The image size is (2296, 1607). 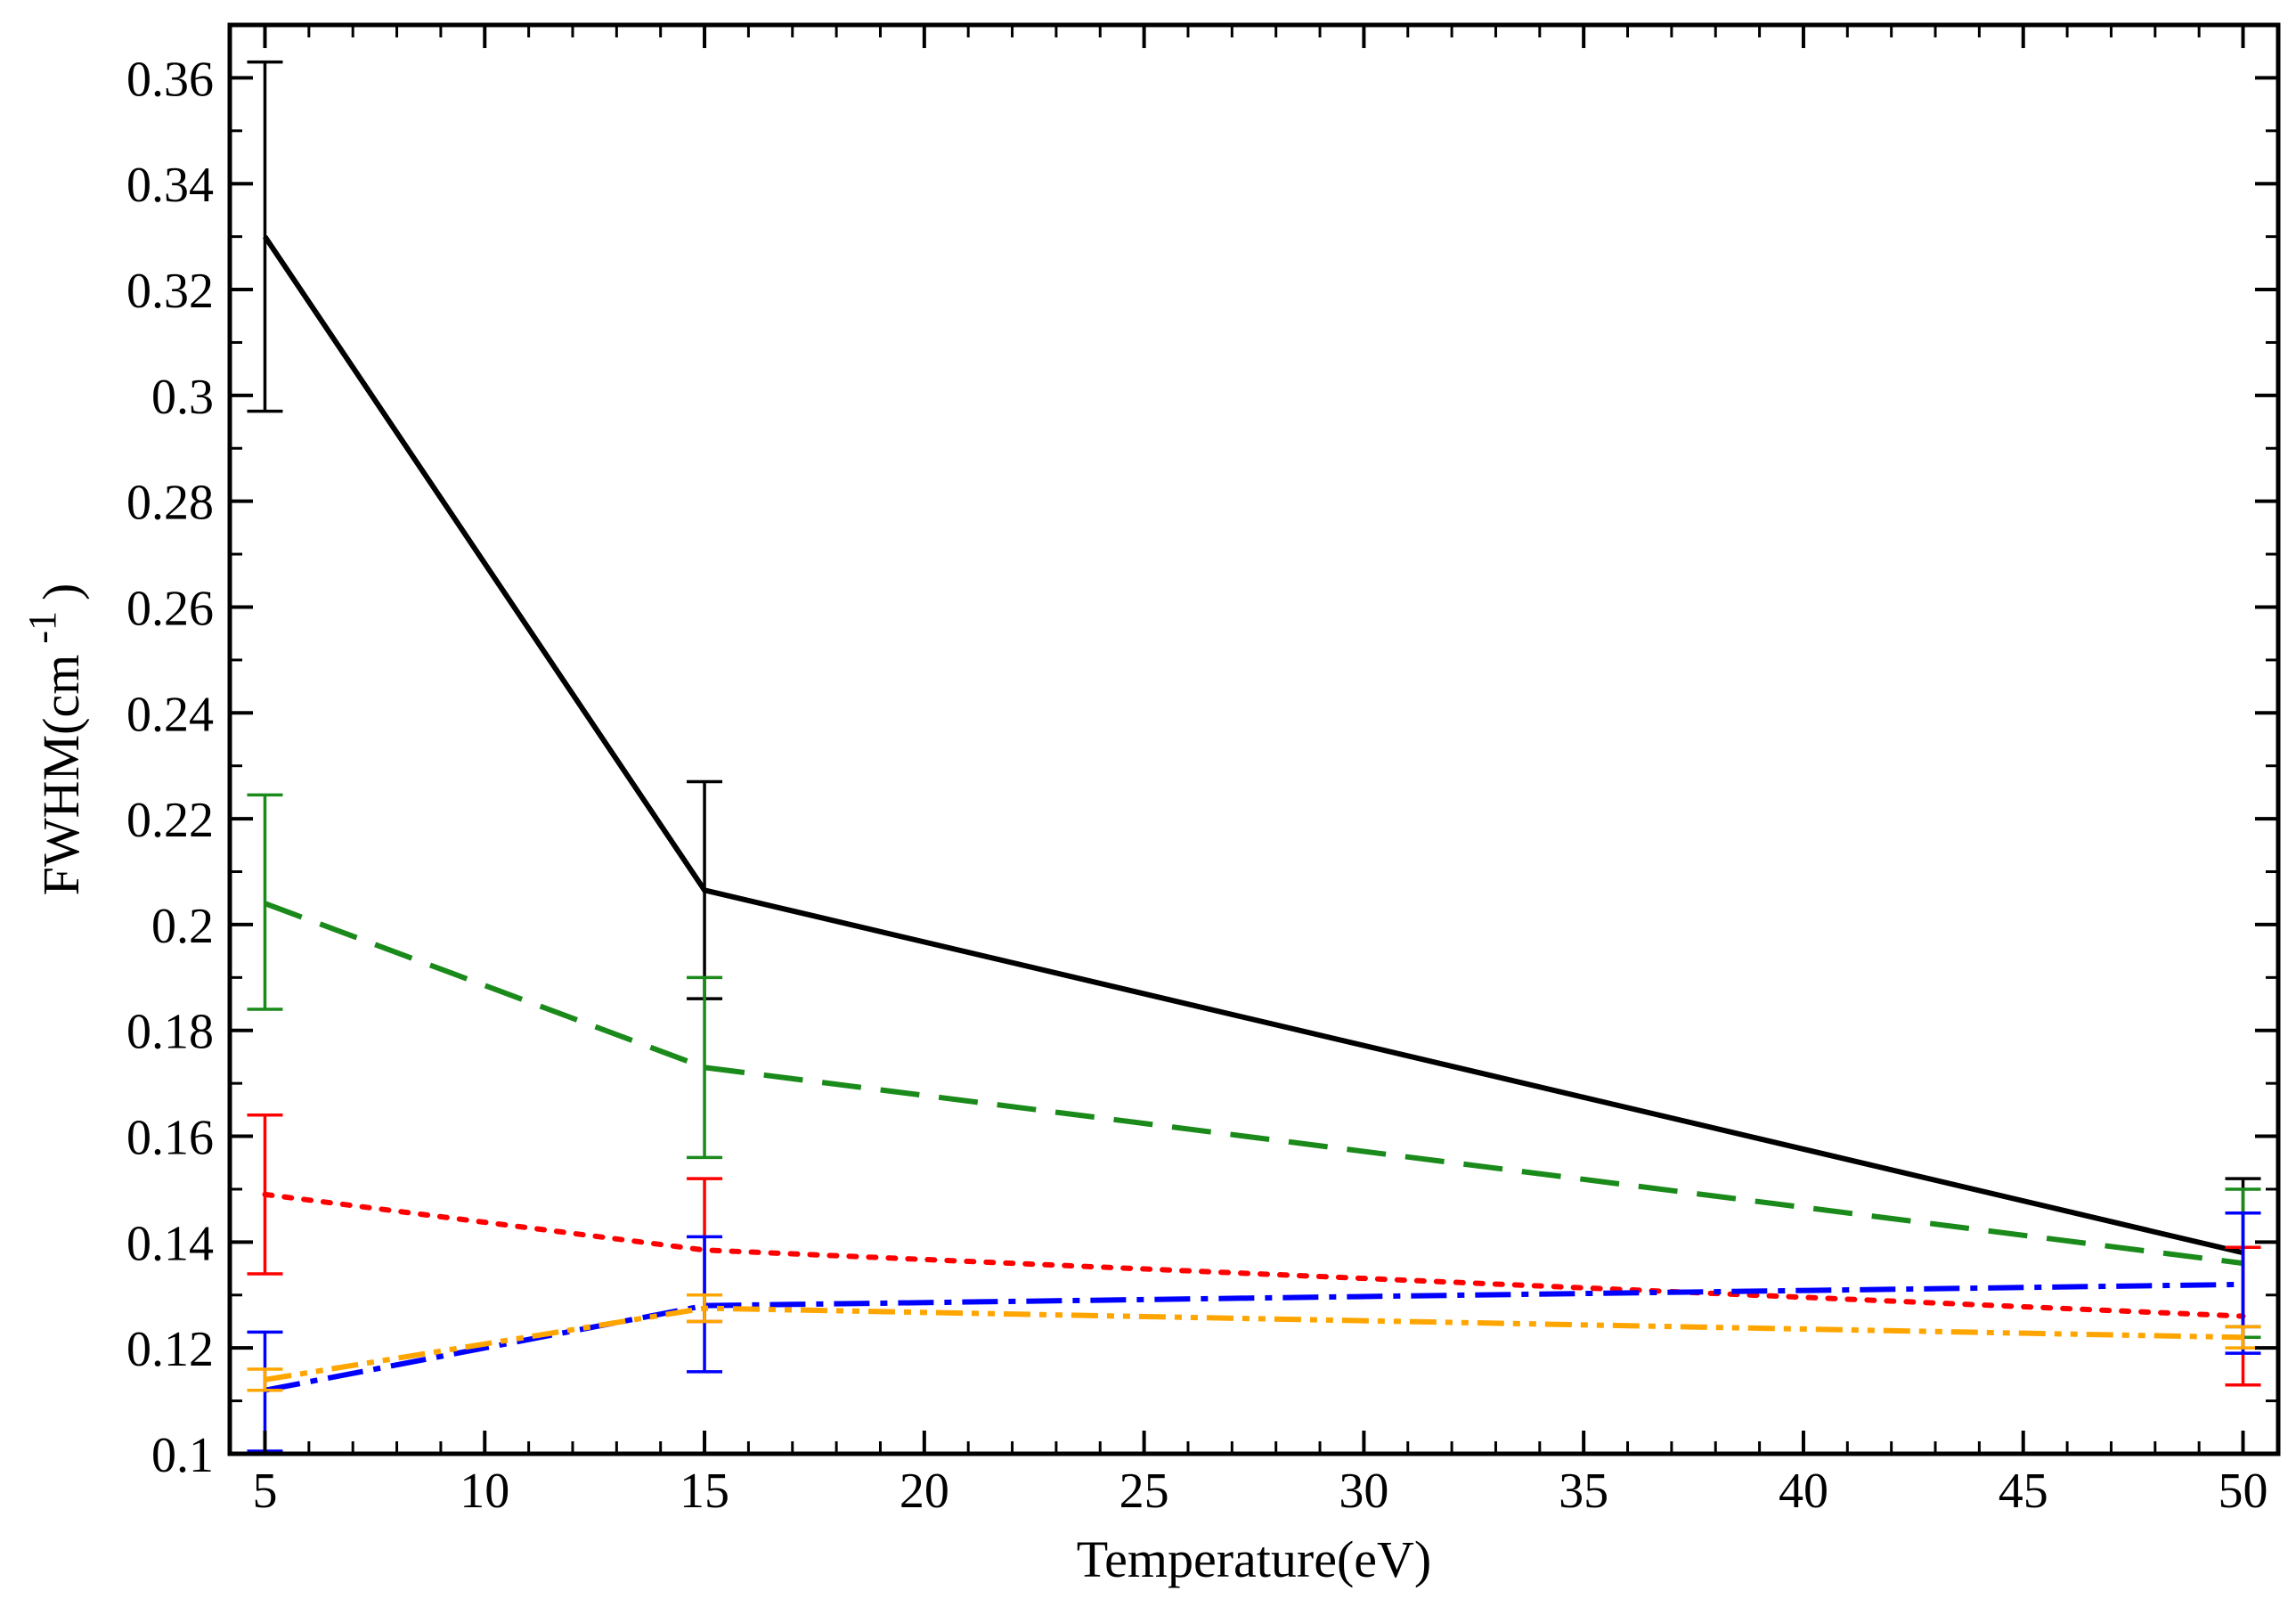 What do you see at coordinates (170, 1349) in the screenshot?
I see `y-tick-label: 0.12` at bounding box center [170, 1349].